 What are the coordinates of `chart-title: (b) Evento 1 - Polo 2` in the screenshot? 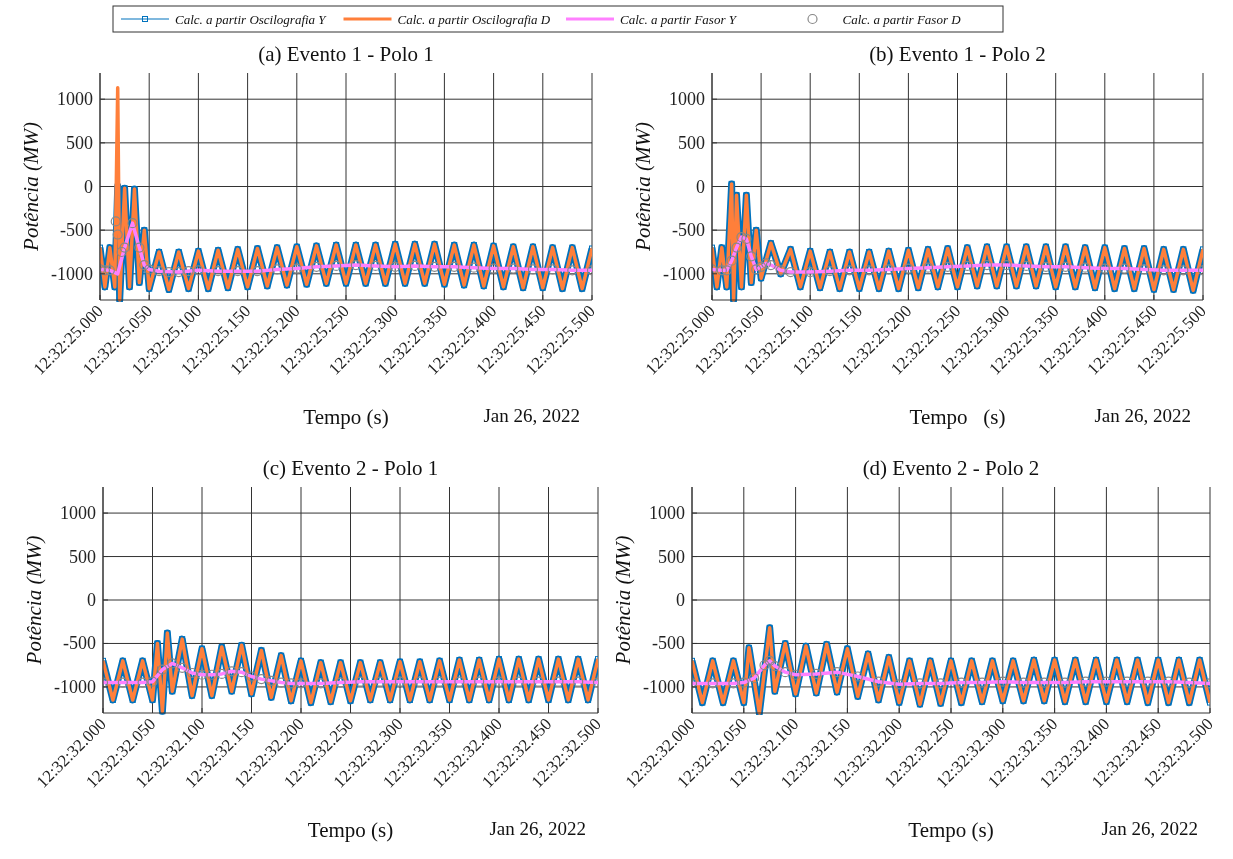 It's located at (957, 54).